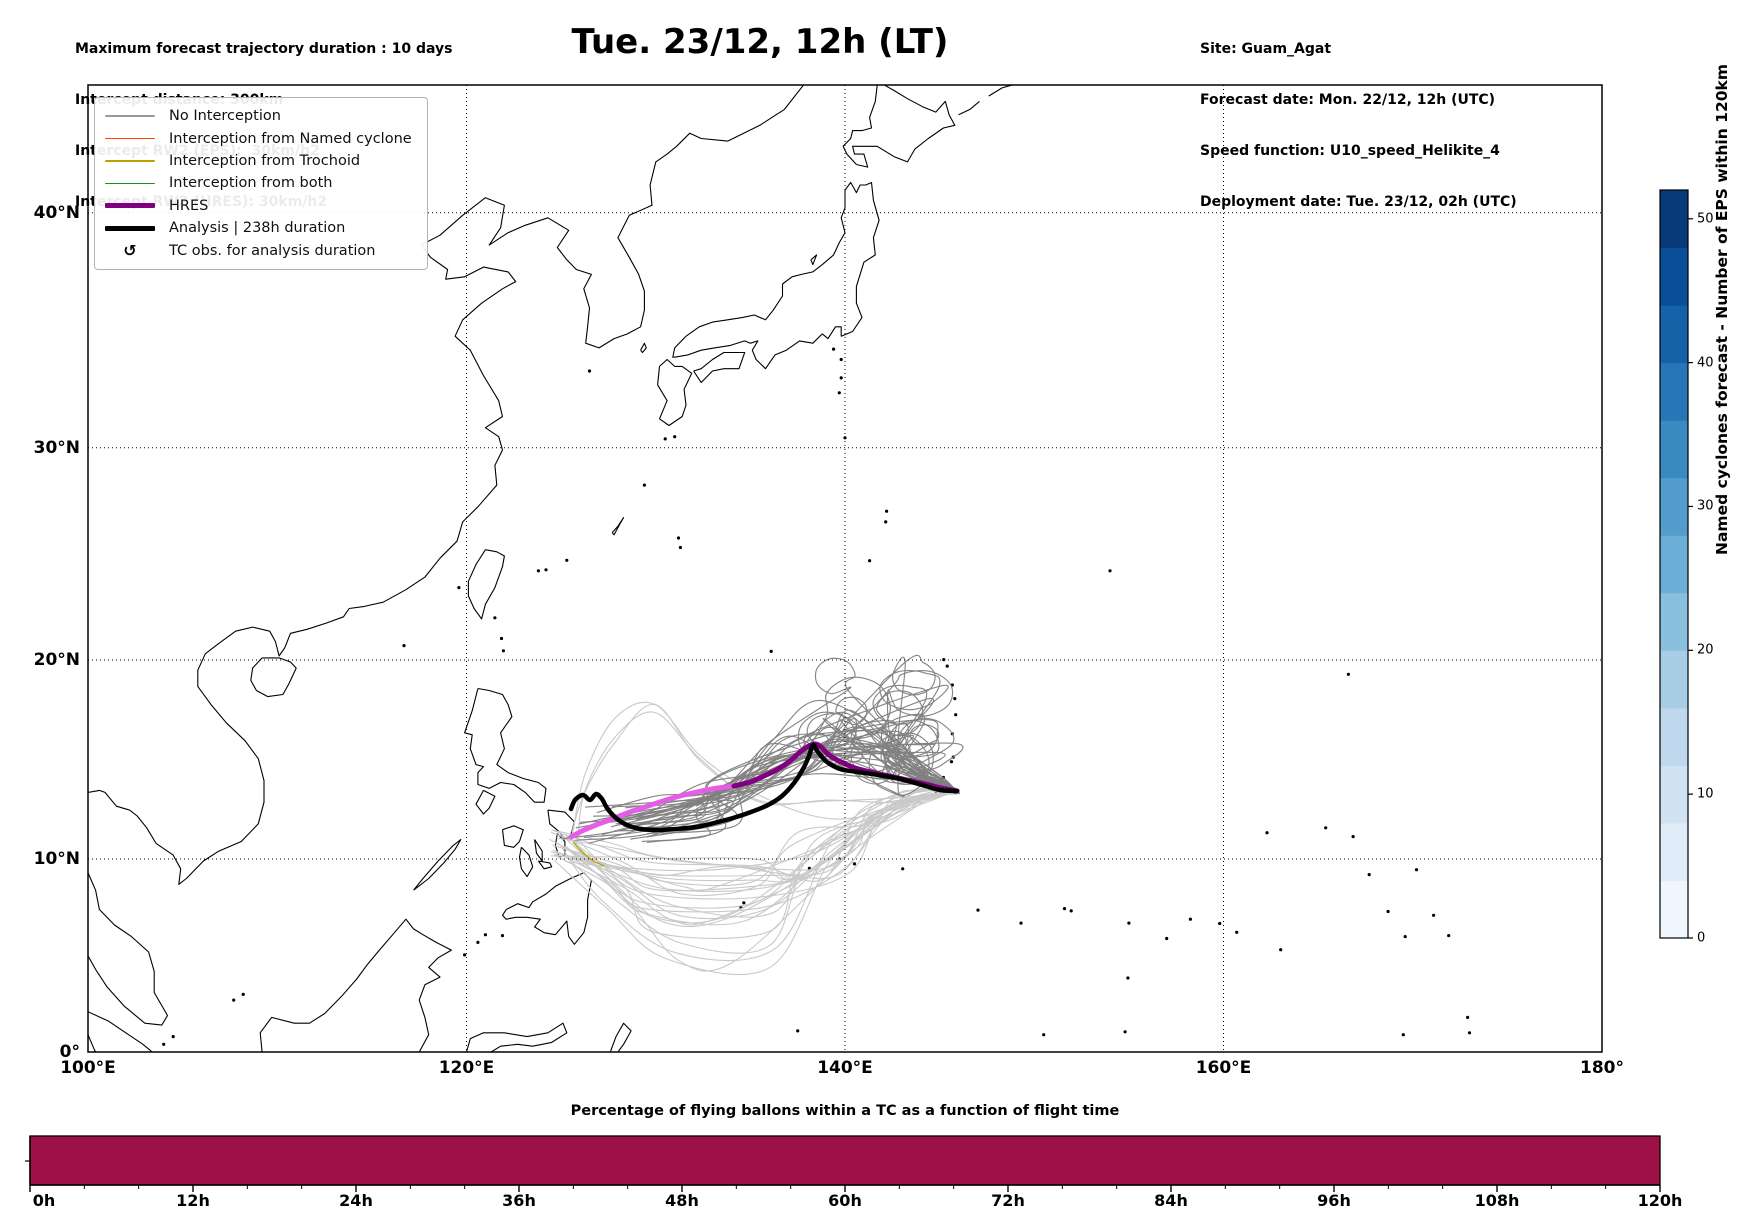 The width and height of the screenshot is (1748, 1213). I want to click on legend-label: TC obs. for analysis duration, so click(272, 250).